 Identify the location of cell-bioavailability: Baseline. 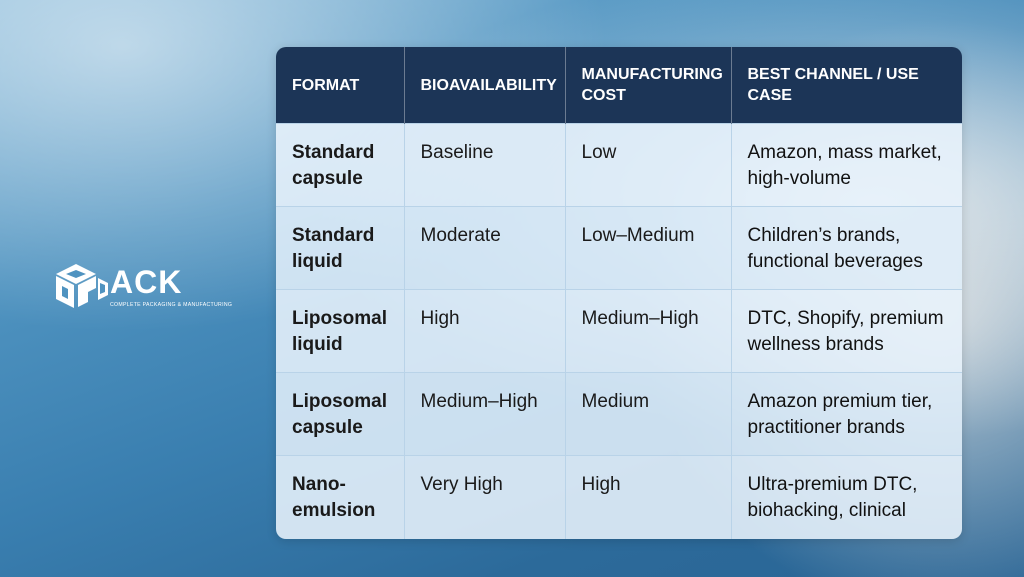
(485, 164).